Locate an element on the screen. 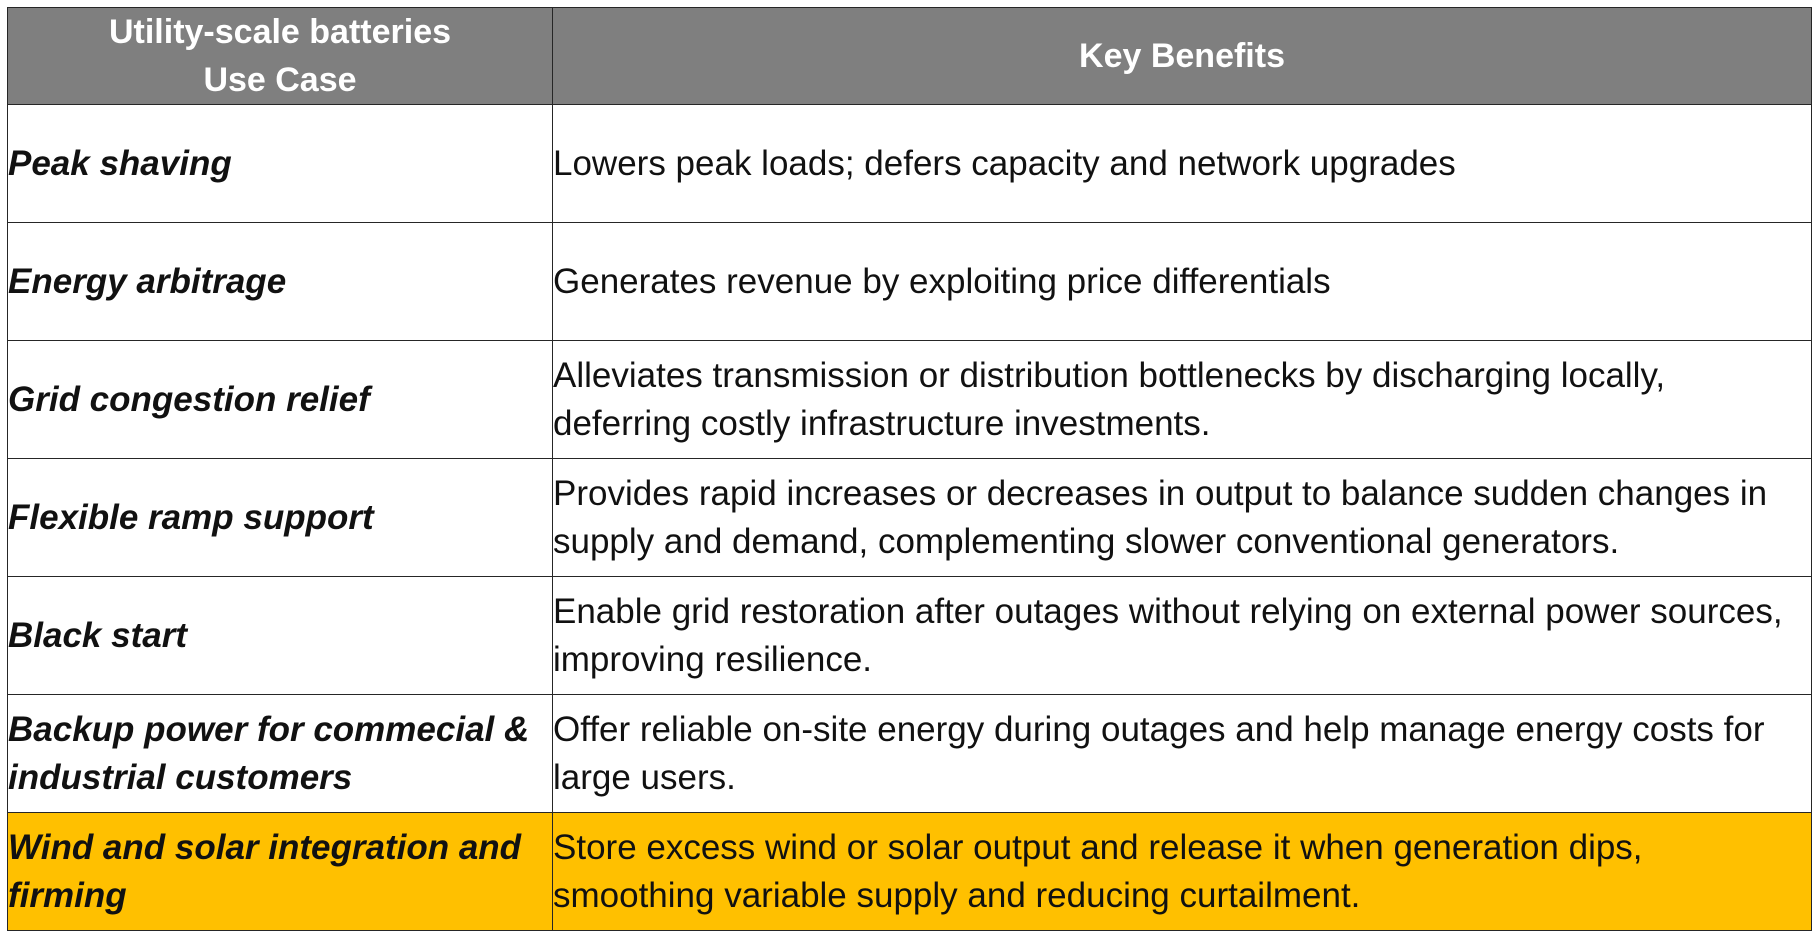  use-case-cell: Energy arbitrage is located at coordinates (280, 281).